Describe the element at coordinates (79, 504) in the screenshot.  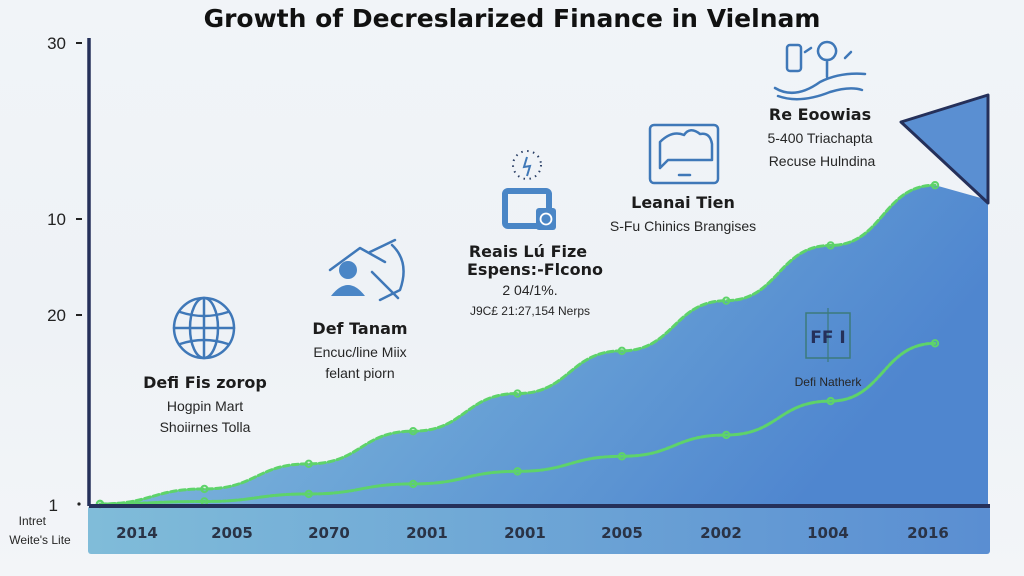
I see `y-tick-mark` at that location.